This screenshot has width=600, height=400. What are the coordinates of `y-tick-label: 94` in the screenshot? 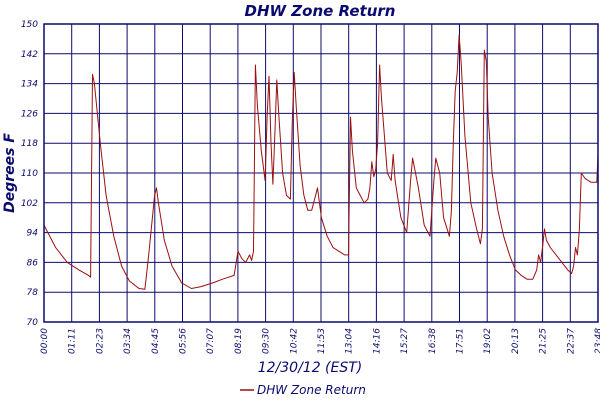 It's located at (33, 234).